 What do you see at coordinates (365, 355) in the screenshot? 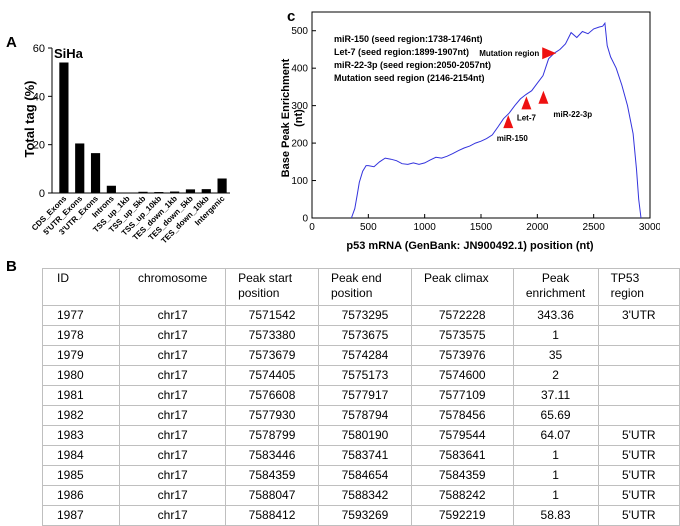
I see `table-cell: 7574284` at bounding box center [365, 355].